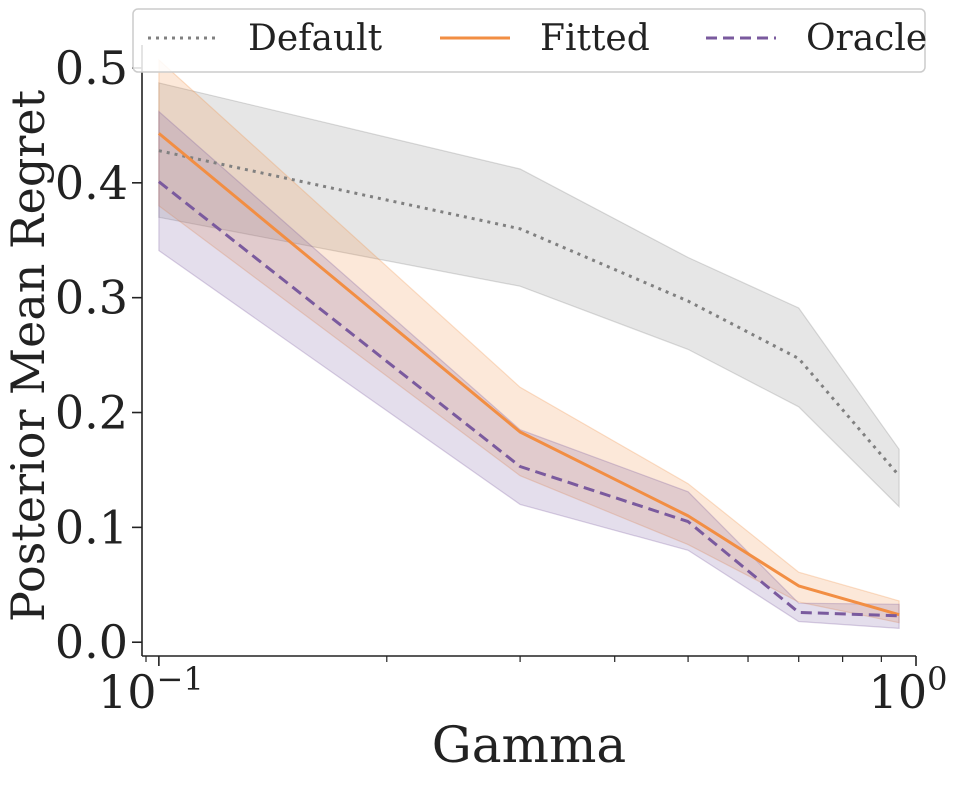 The image size is (960, 785). I want to click on legend-label-fitted: Fitted, so click(595, 38).